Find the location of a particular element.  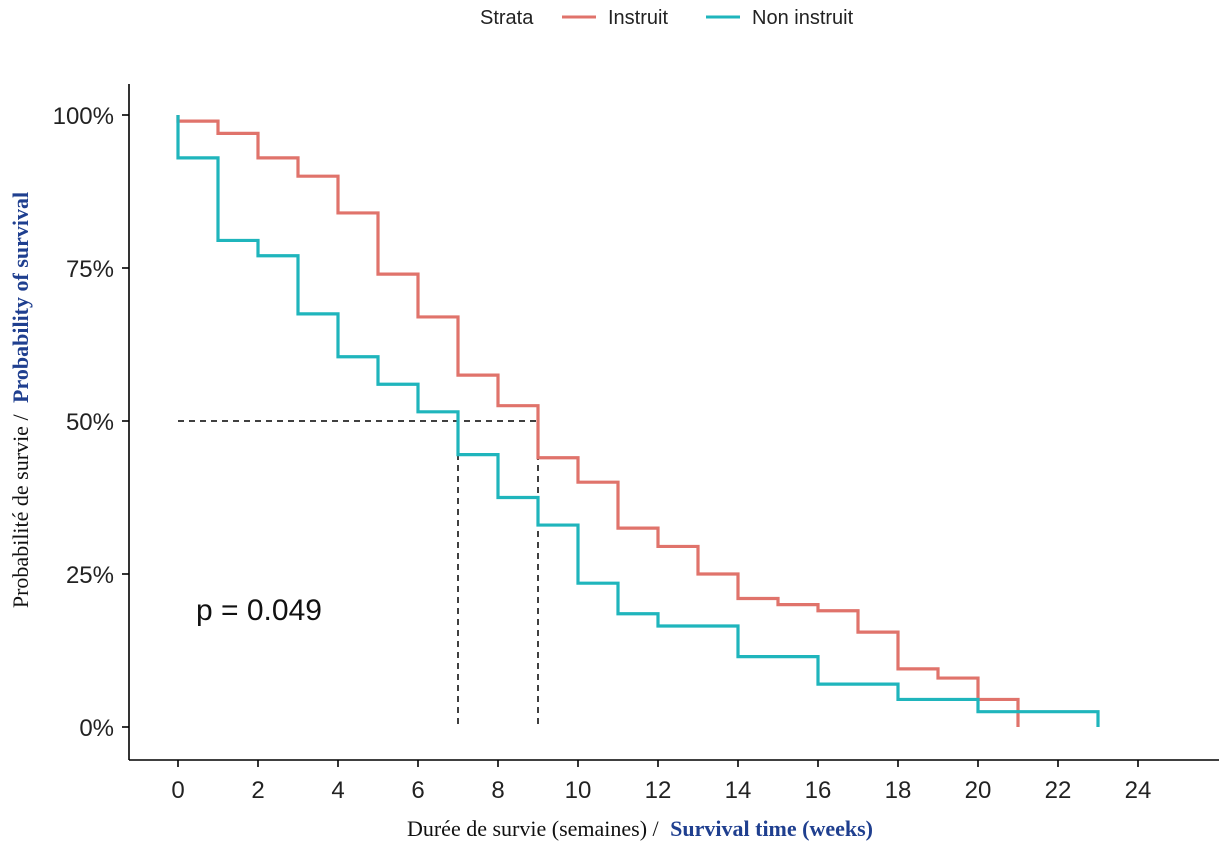

x-tick-label: 14 is located at coordinates (738, 790).